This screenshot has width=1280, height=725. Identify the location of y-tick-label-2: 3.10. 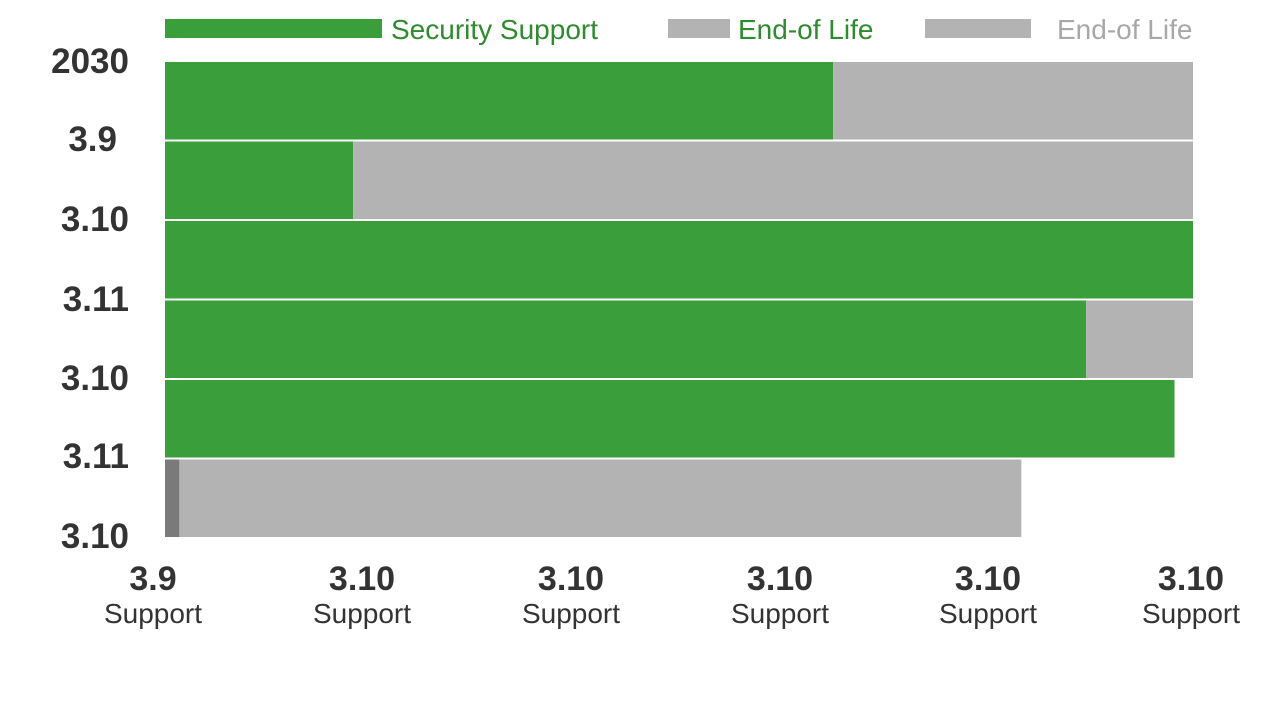
(95, 219).